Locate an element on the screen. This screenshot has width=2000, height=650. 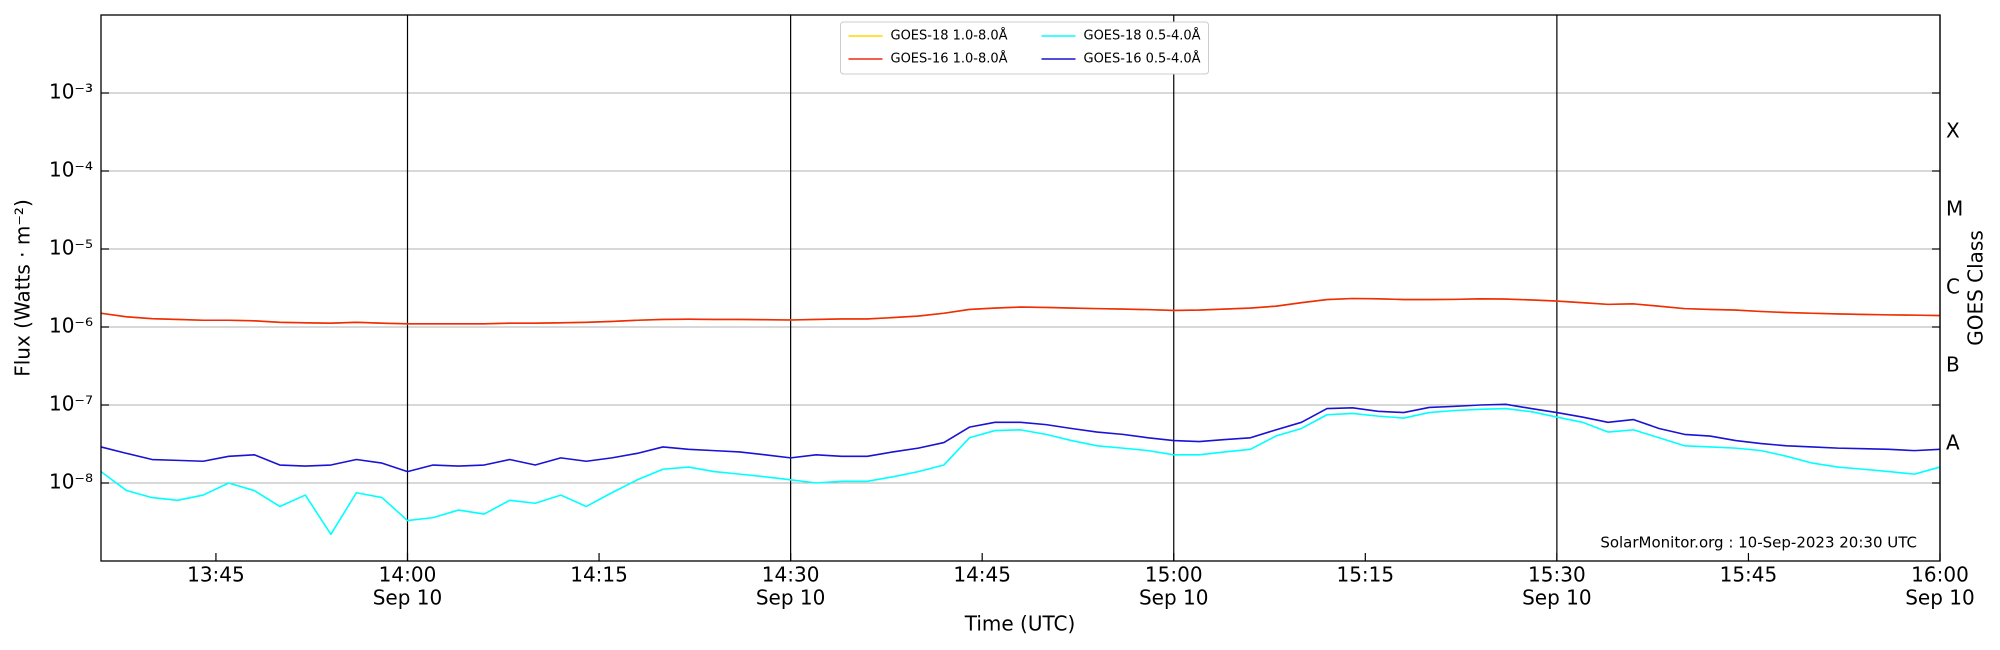
y-tick-label: 10⁻⁴ is located at coordinates (71, 170).